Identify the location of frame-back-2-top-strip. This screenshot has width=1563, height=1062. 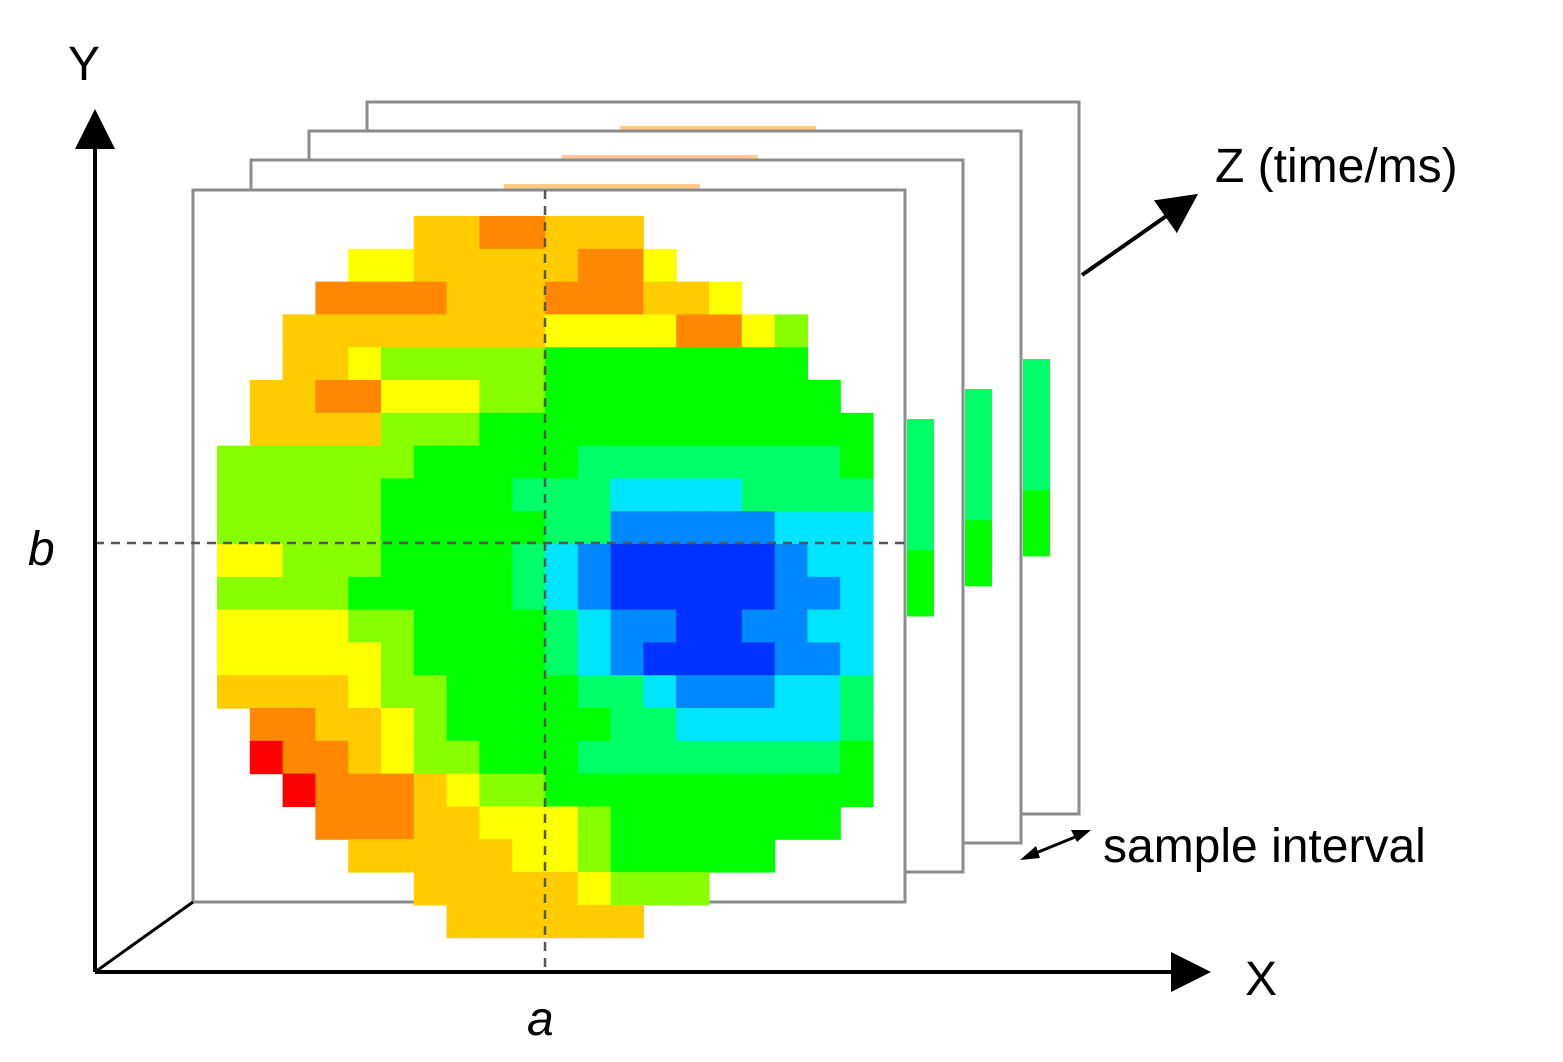
(660, 158).